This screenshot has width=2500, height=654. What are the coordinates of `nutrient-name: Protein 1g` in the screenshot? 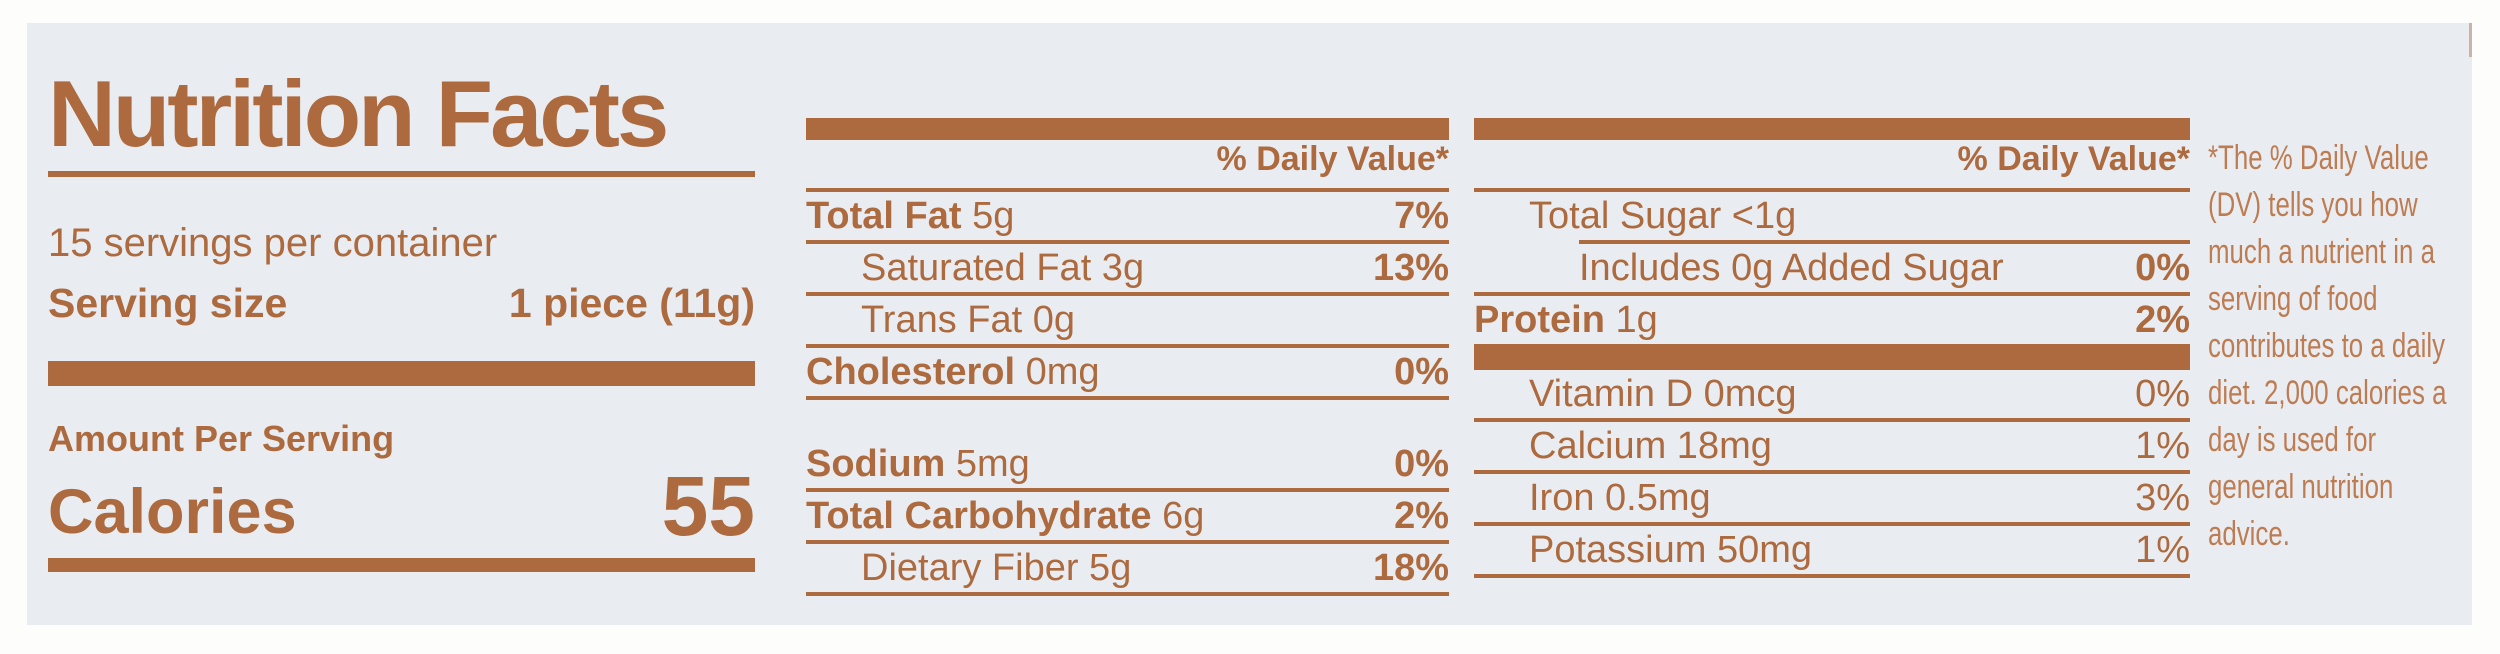 It's located at (1566, 319).